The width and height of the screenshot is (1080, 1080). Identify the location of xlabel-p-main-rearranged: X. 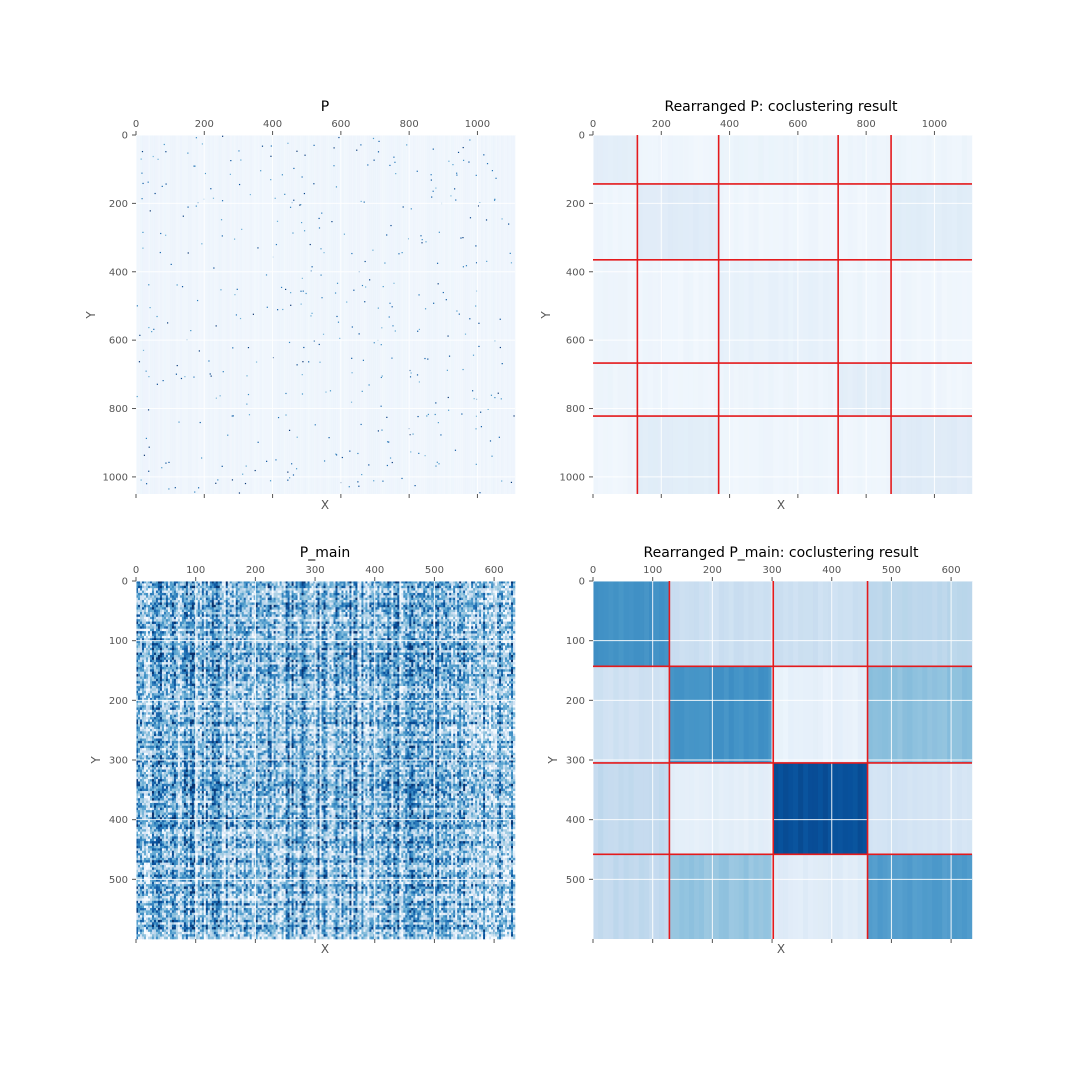
(781, 949).